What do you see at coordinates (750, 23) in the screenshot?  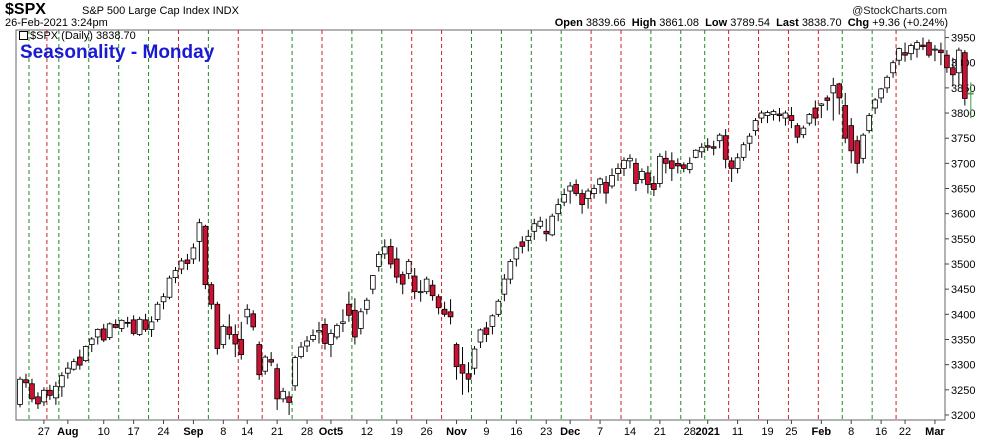 I see `low-value: 3789.54` at bounding box center [750, 23].